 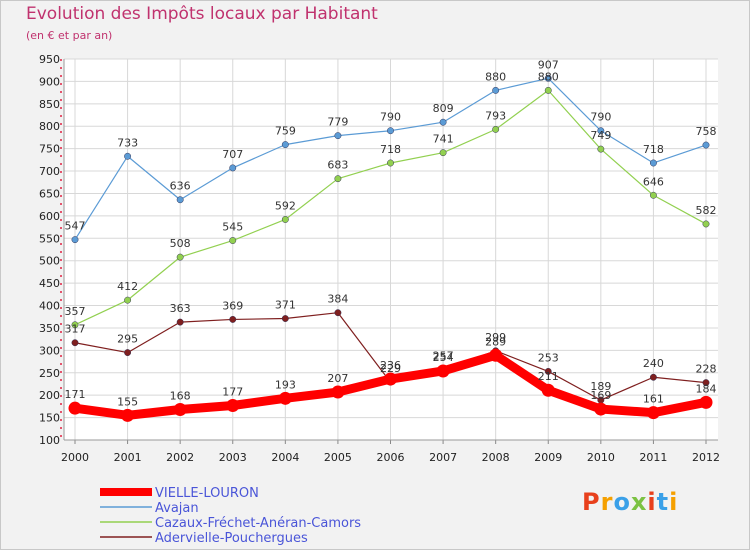 I want to click on x-tick-label: 2011, so click(x=653, y=457).